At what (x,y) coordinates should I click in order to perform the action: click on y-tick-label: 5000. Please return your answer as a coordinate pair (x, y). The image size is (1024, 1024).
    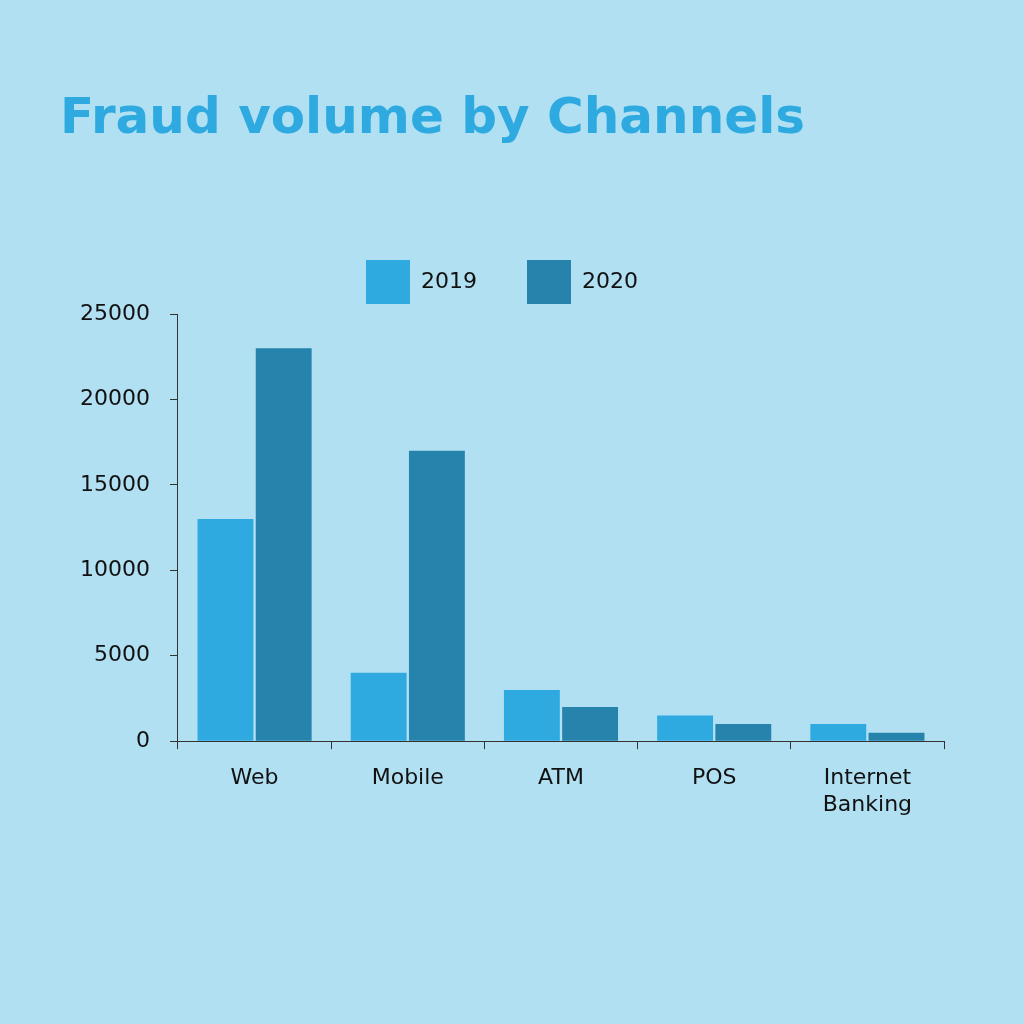
    Looking at the image, I should click on (121, 654).